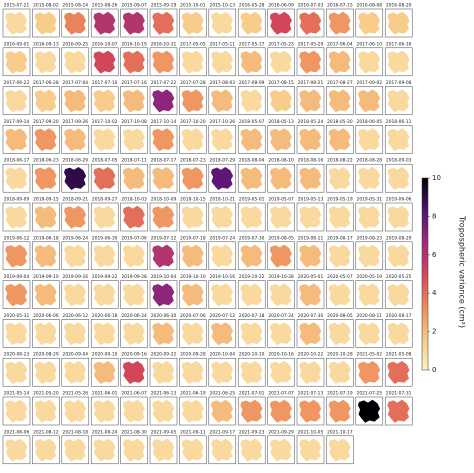  What do you see at coordinates (281, 432) in the screenshot?
I see `panel-title: 2021-09-29` at bounding box center [281, 432].